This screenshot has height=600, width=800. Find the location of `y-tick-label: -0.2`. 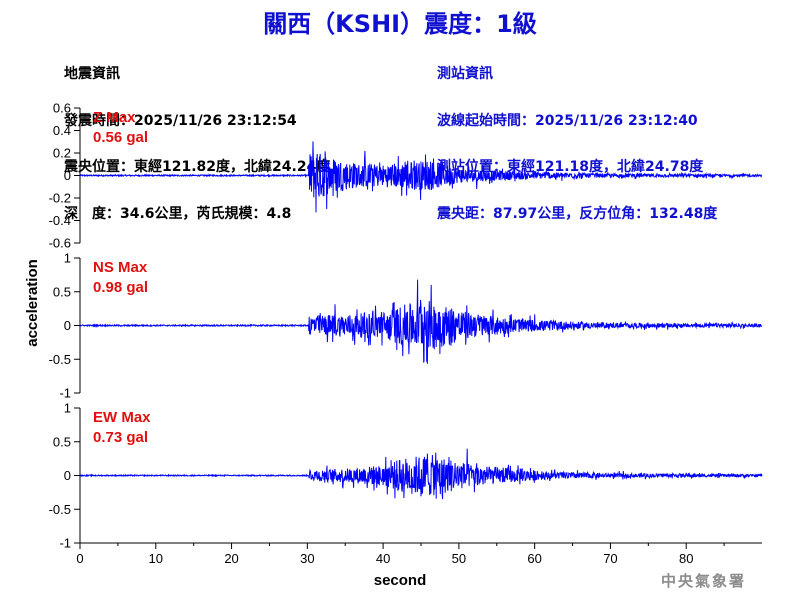

y-tick-label: -0.2 is located at coordinates (60, 198).